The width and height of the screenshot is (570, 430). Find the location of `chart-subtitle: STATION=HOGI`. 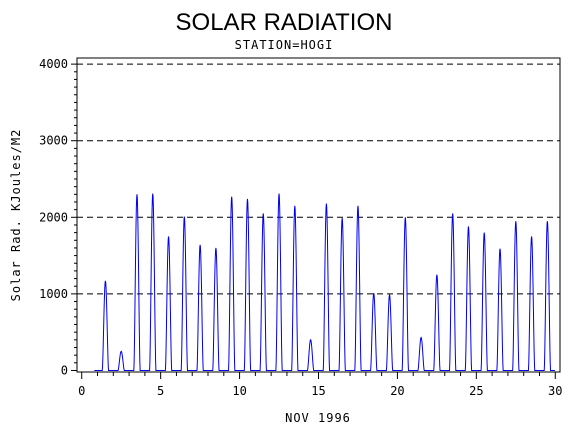

chart-subtitle: STATION=HOGI is located at coordinates (284, 45).